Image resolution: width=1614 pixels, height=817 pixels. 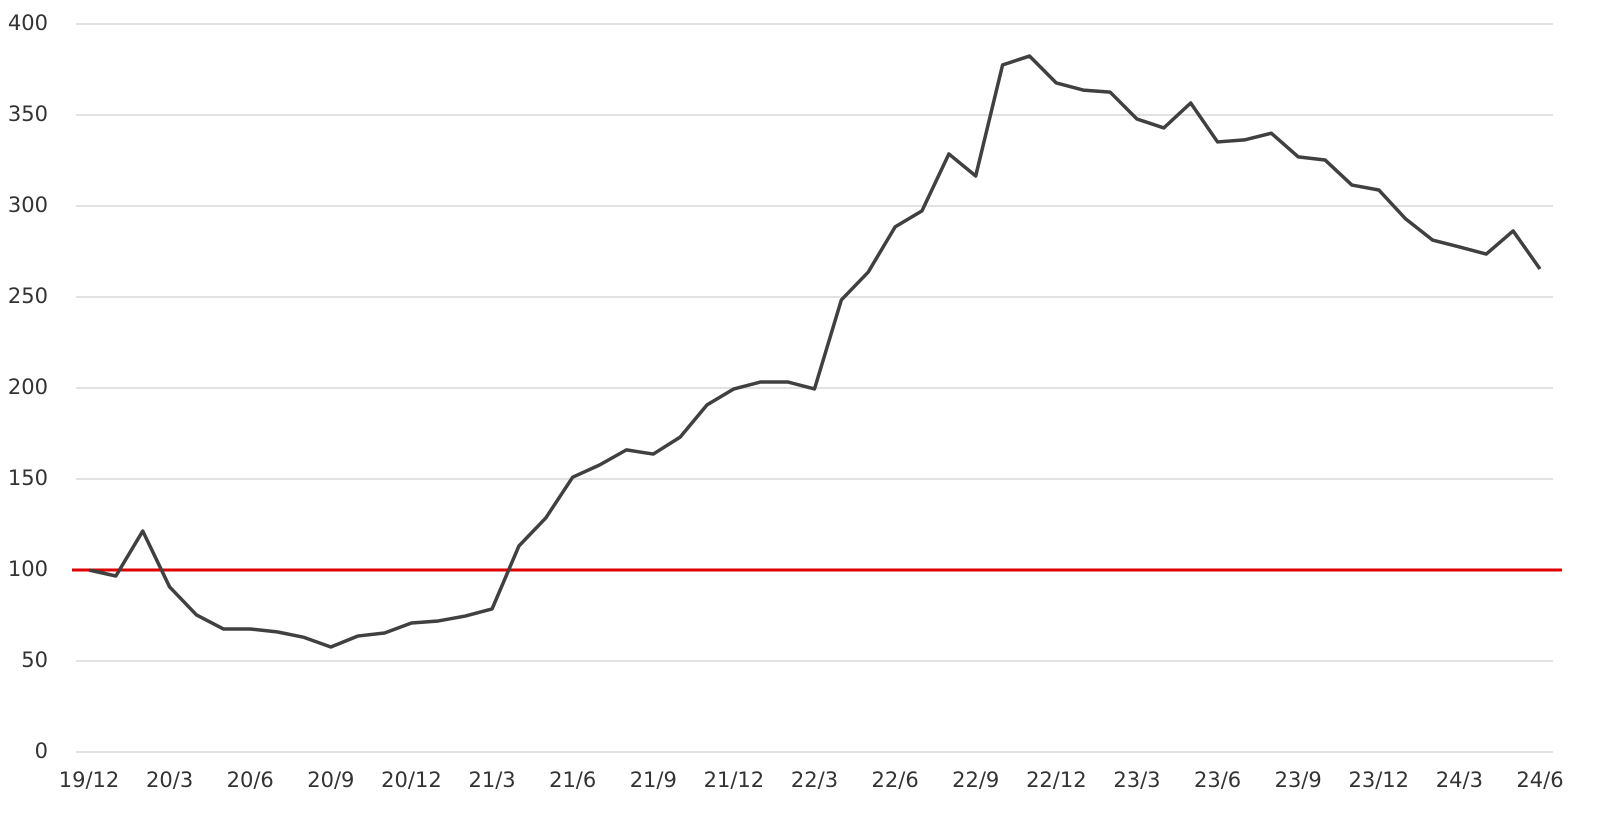 I want to click on x-tick-label: 22/6, so click(x=895, y=780).